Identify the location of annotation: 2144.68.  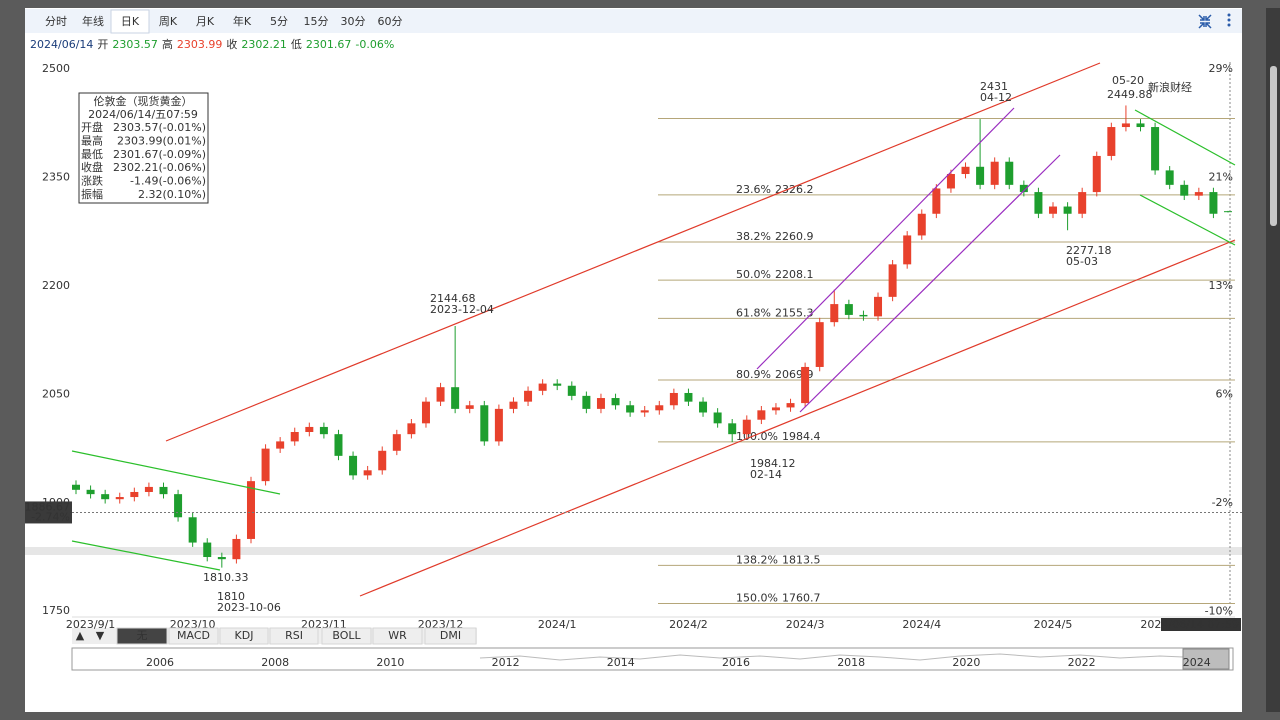
(453, 298).